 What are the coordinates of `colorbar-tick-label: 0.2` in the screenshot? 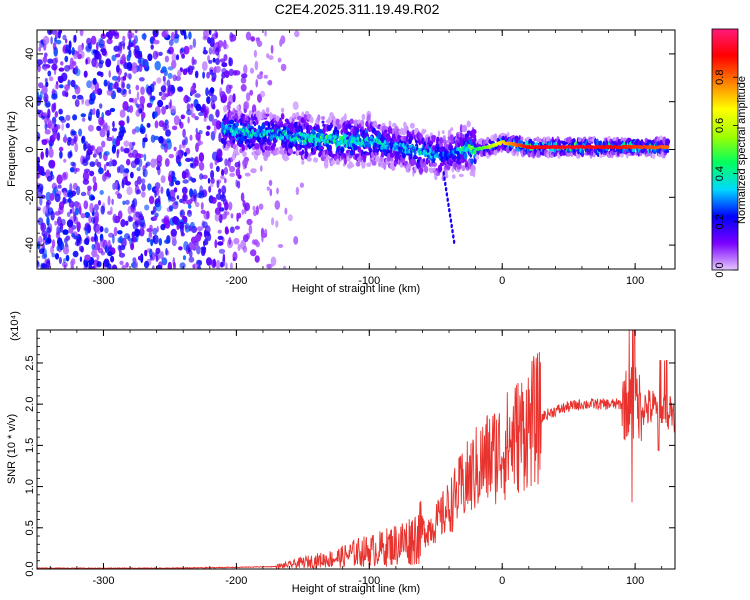 It's located at (720, 221).